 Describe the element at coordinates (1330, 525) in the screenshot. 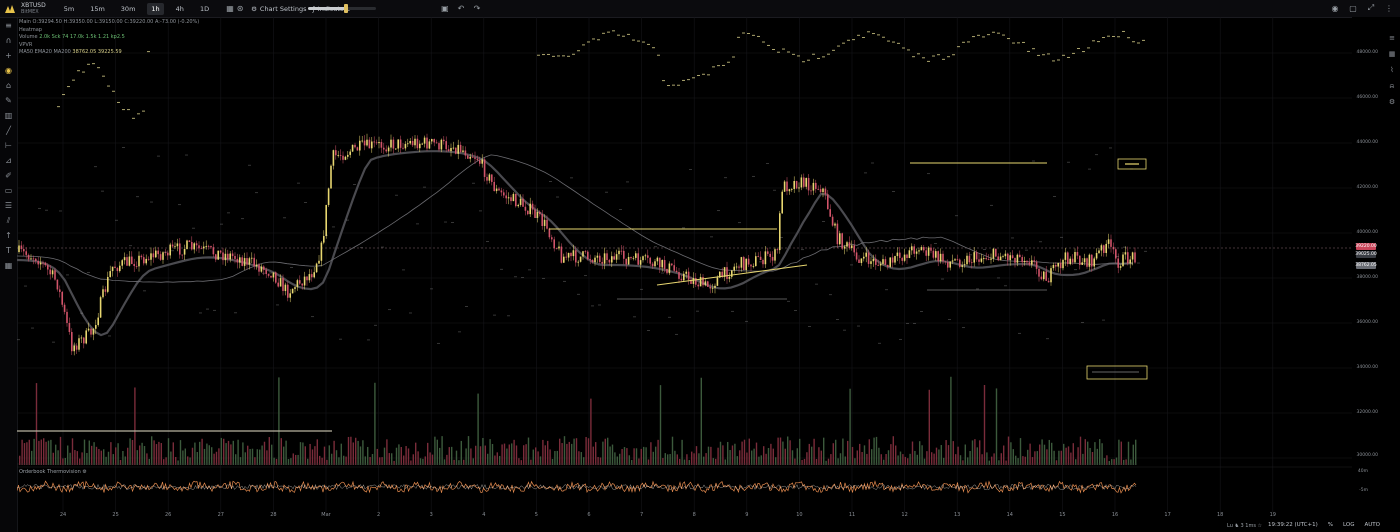

I see `percent-toggle: %` at that location.